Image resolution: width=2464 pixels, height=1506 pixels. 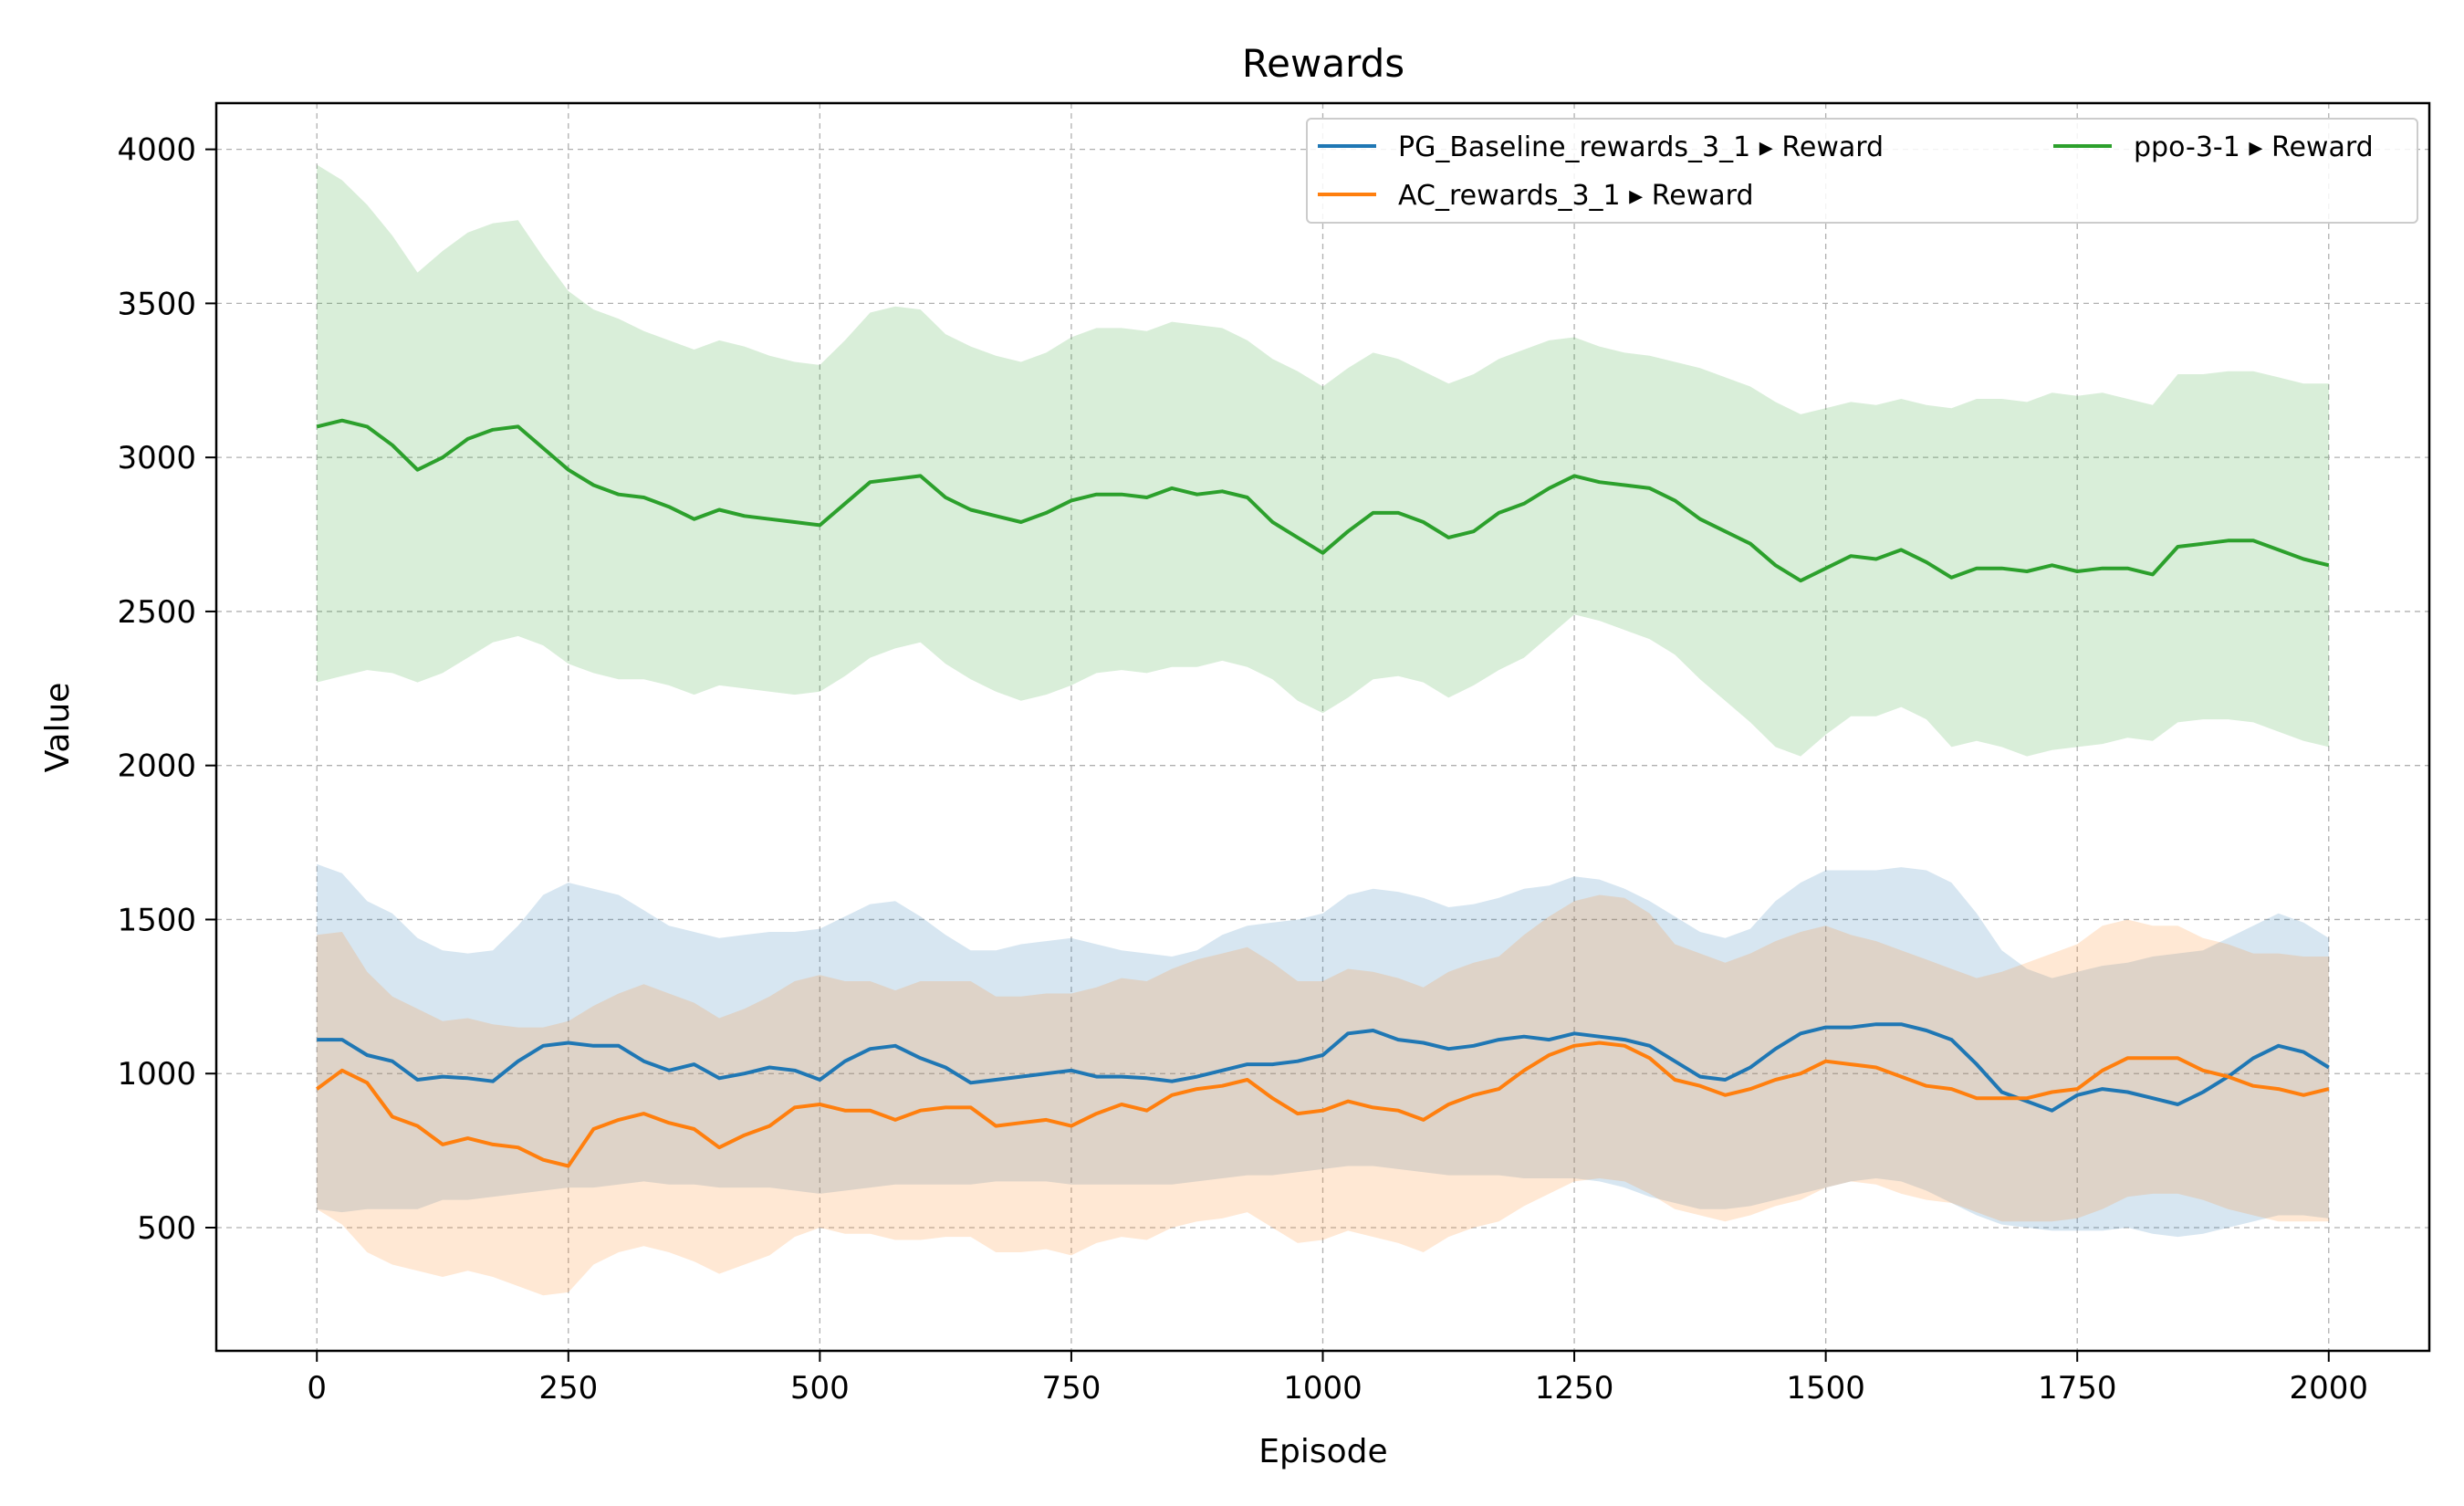 I want to click on legend-label-2: AC_rewards_3_1 ▸ Reward, so click(x=1576, y=196).